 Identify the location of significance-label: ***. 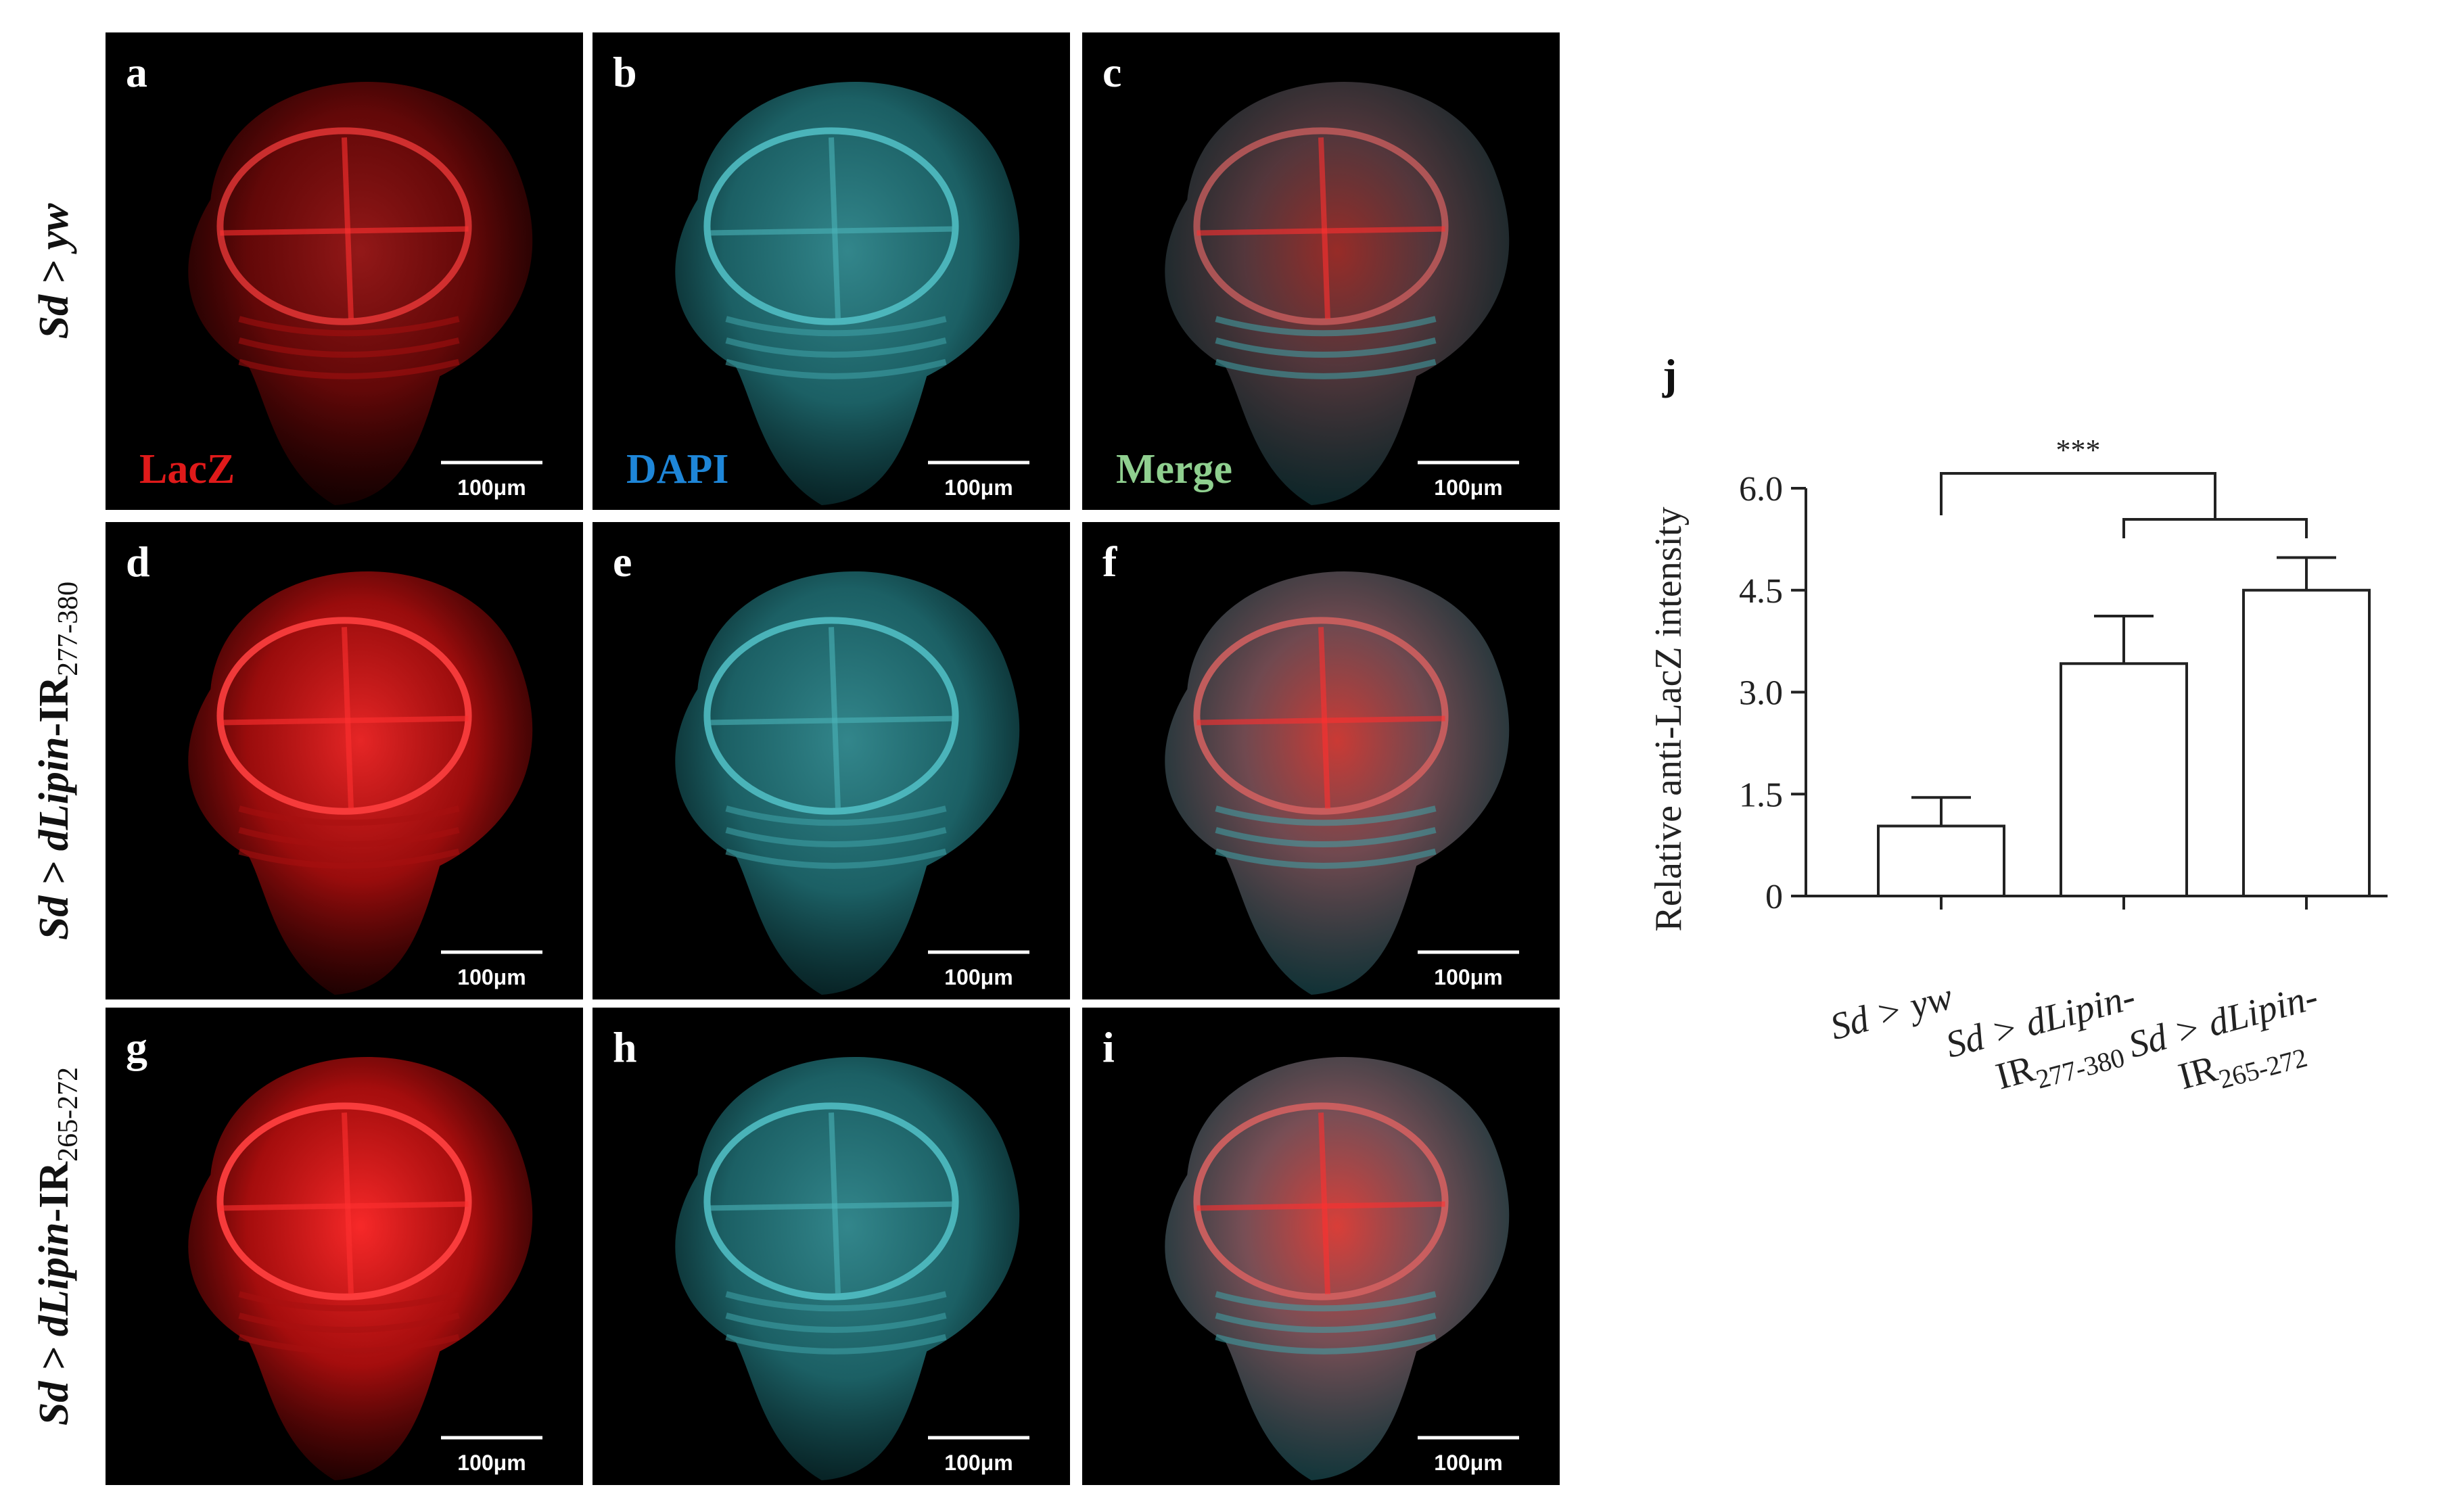
(2078, 450).